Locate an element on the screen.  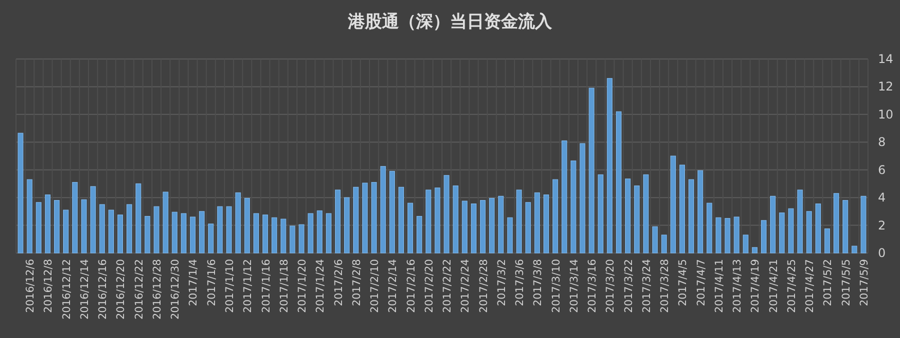
x-tick-label: 2017/3/10 is located at coordinates (556, 286).